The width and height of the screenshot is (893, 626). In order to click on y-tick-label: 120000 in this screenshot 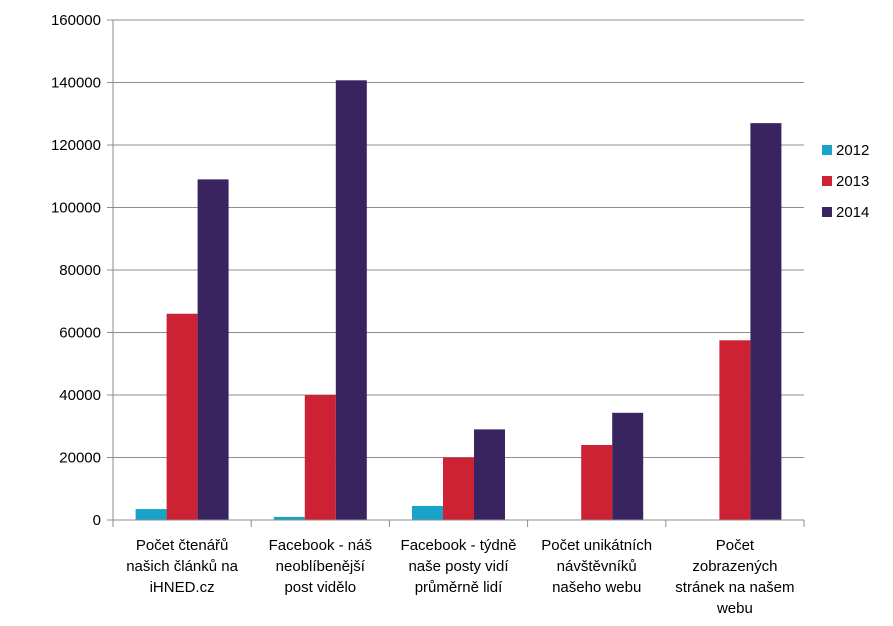, I will do `click(76, 145)`.